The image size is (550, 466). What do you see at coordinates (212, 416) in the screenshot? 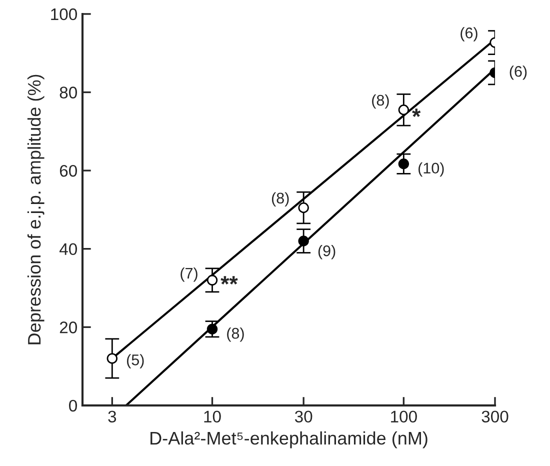
I see `x-tick-label: 10` at bounding box center [212, 416].